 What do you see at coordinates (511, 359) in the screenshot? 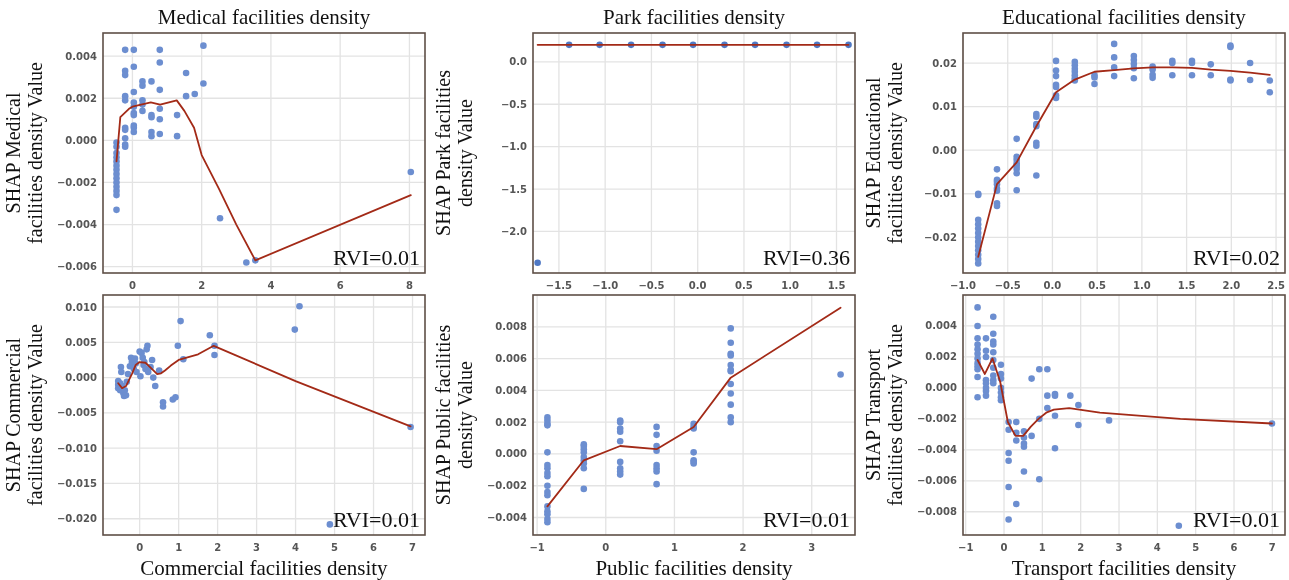
I see `y-tick-label: 0.006` at bounding box center [511, 359].